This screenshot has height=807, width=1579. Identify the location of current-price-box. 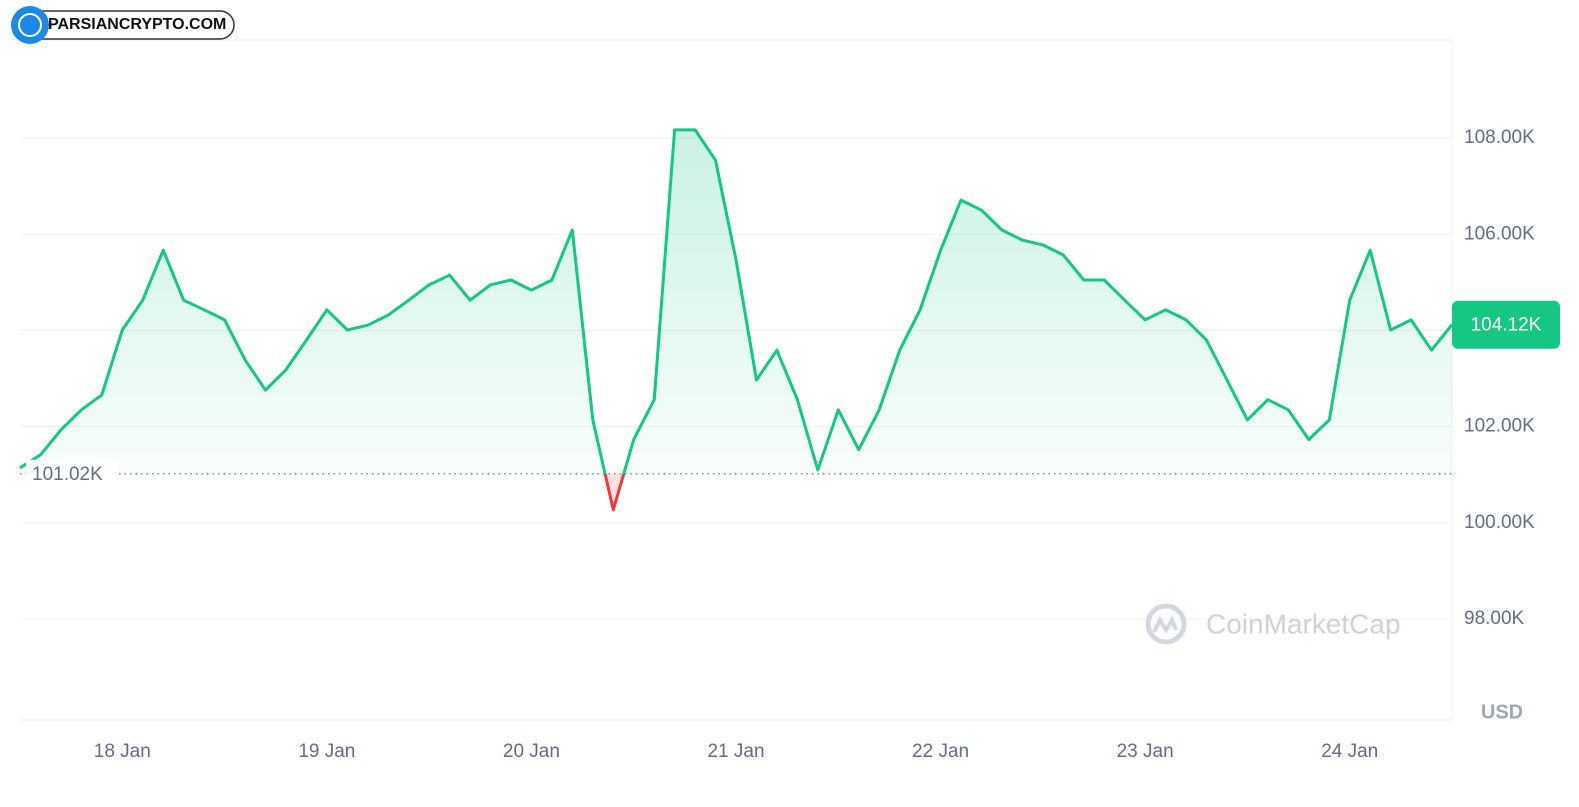
(1506, 324).